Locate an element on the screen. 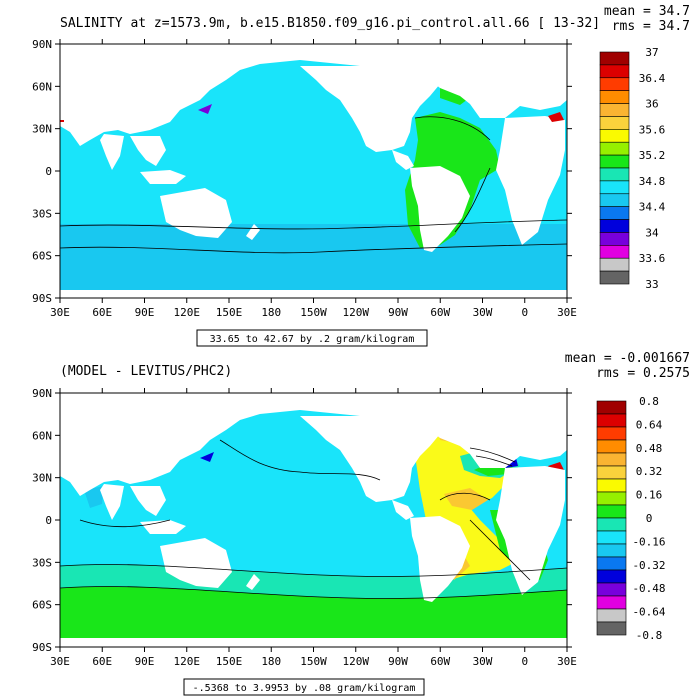 Image resolution: width=700 pixels, height=700 pixels. colorbar-label: -0.64 is located at coordinates (648, 612).